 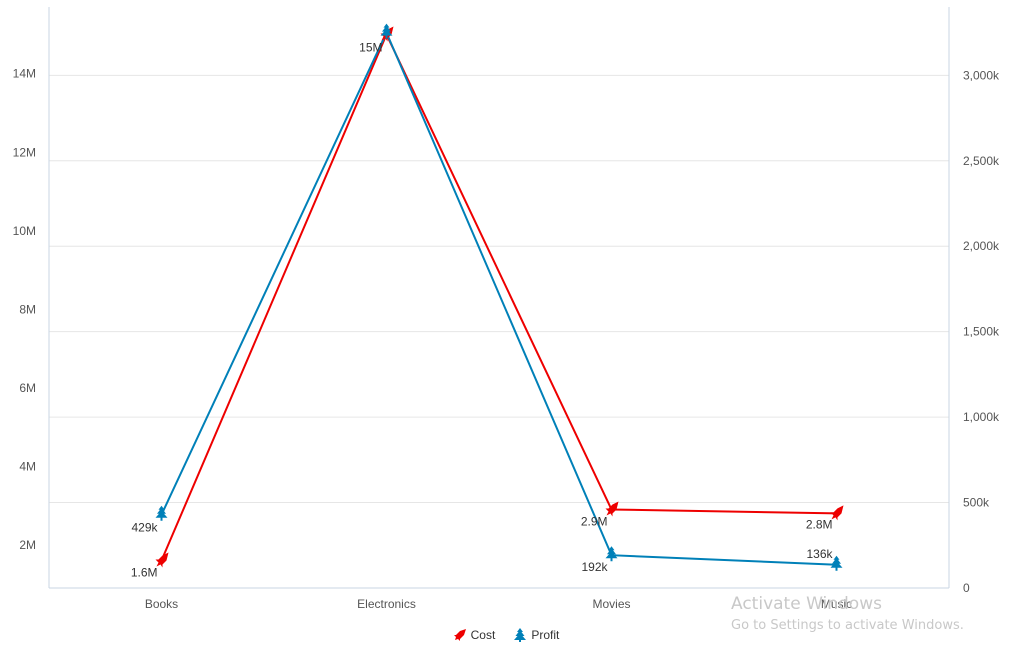 I want to click on data-label: 2.8M, so click(x=819, y=524).